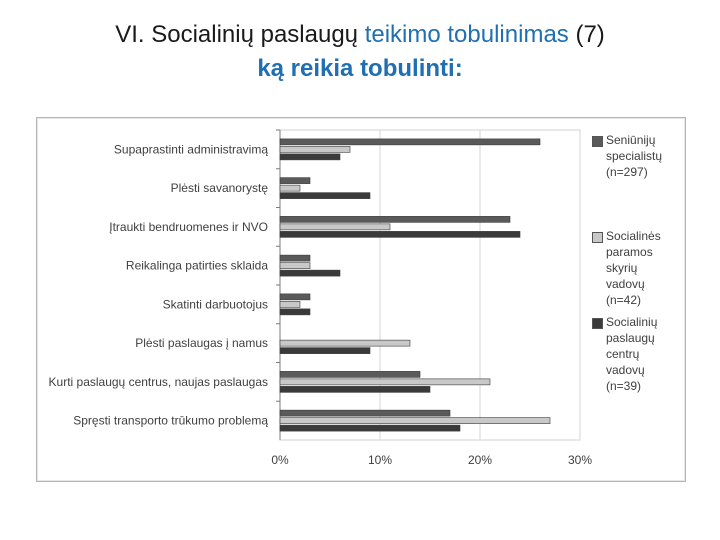 The height and width of the screenshot is (540, 720). What do you see at coordinates (624, 300) in the screenshot?
I see `legend-label-line: (n=42)` at bounding box center [624, 300].